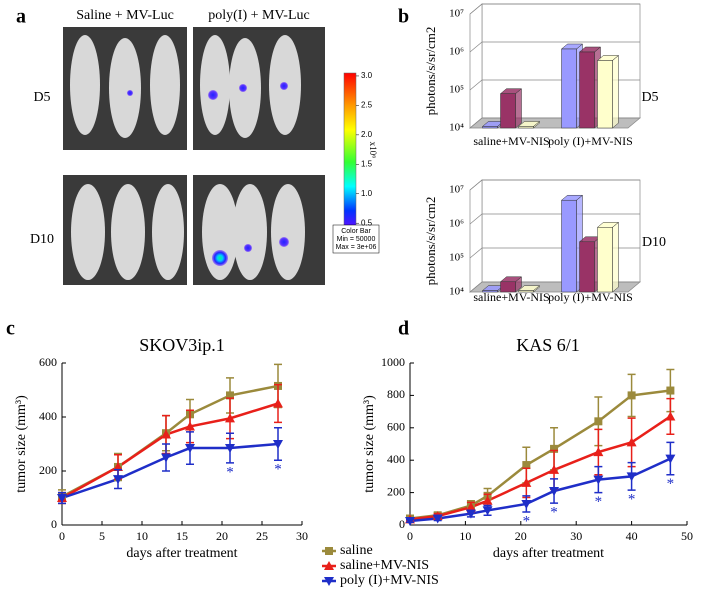  What do you see at coordinates (384, 565) in the screenshot?
I see `legend-label: saline+MV-NIS` at bounding box center [384, 565].